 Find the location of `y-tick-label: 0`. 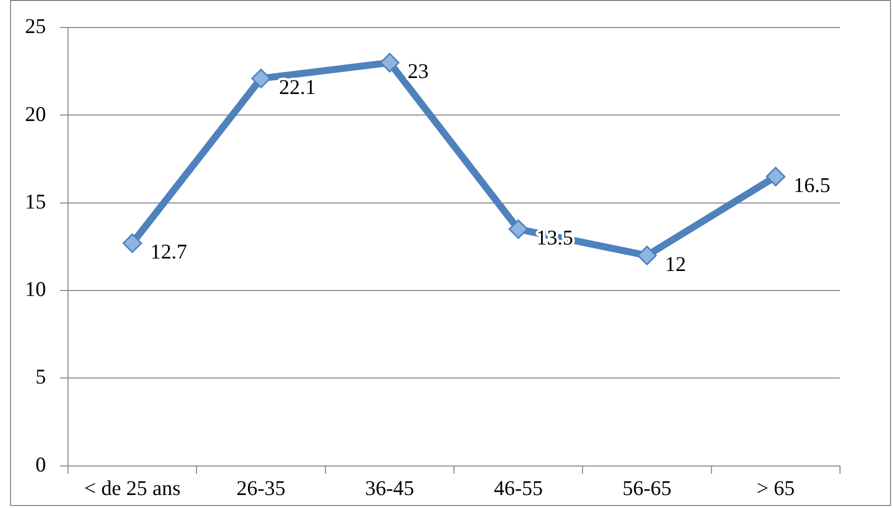

y-tick-label: 0 is located at coordinates (41, 464).